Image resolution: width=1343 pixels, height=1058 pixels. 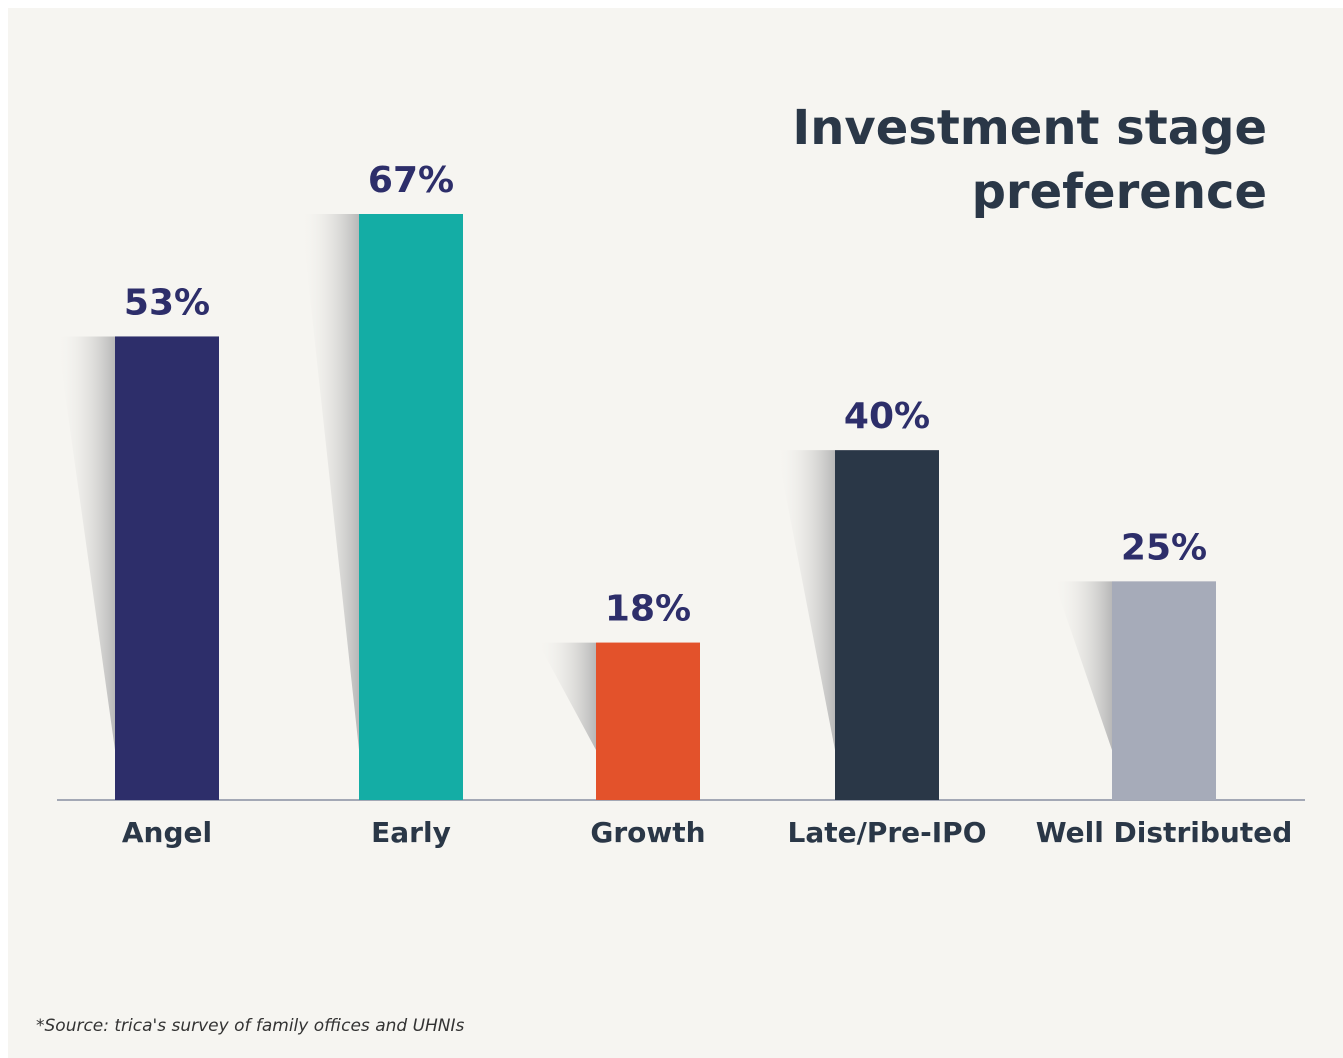 What do you see at coordinates (1164, 832) in the screenshot?
I see `x-tick-label: Well Distributed` at bounding box center [1164, 832].